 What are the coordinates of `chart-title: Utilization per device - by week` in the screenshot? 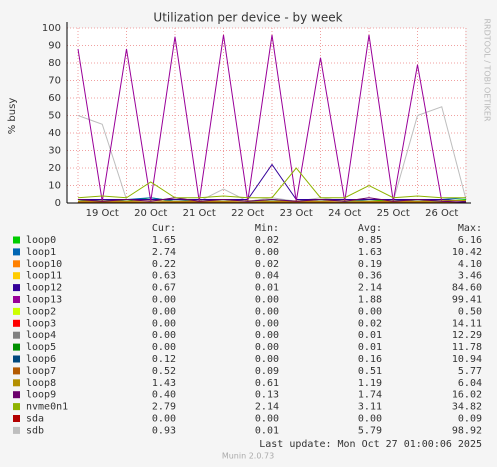 It's located at (247, 18).